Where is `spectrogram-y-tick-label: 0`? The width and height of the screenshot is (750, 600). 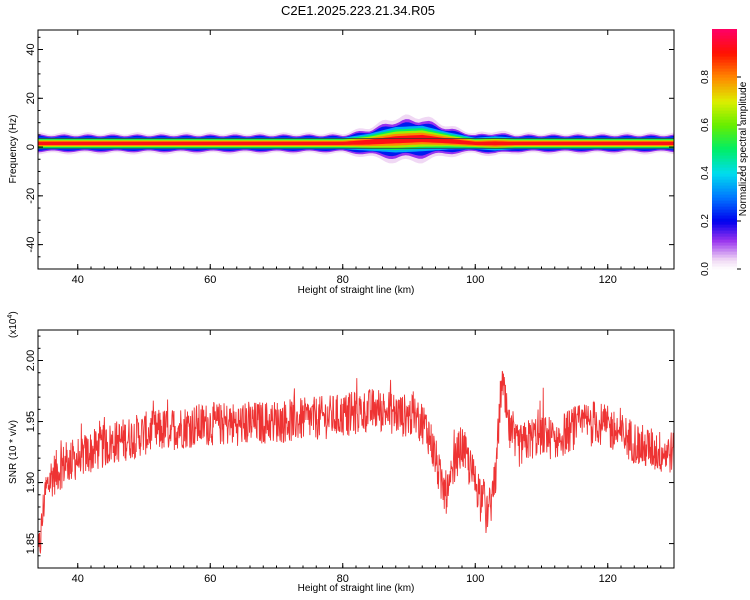 spectrogram-y-tick-label: 0 is located at coordinates (31, 147).